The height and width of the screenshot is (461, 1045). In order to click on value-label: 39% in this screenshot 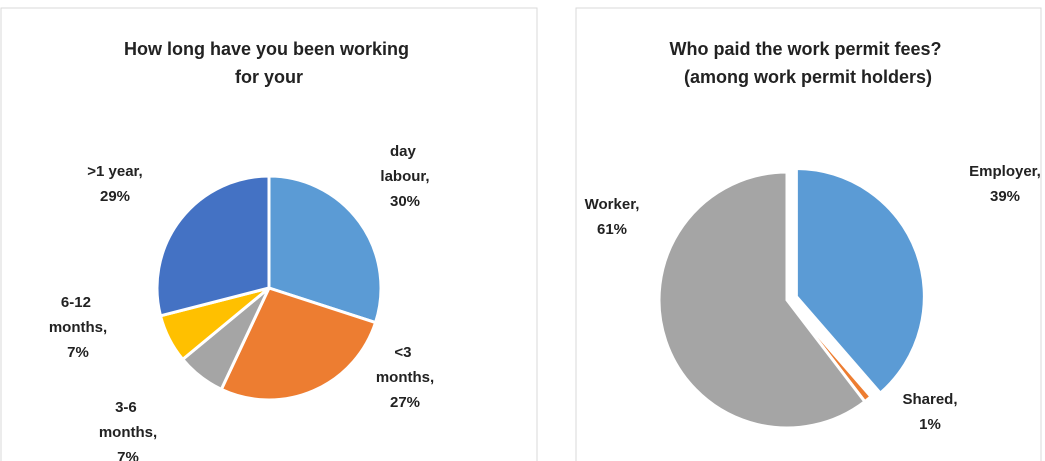, I will do `click(1005, 196)`.